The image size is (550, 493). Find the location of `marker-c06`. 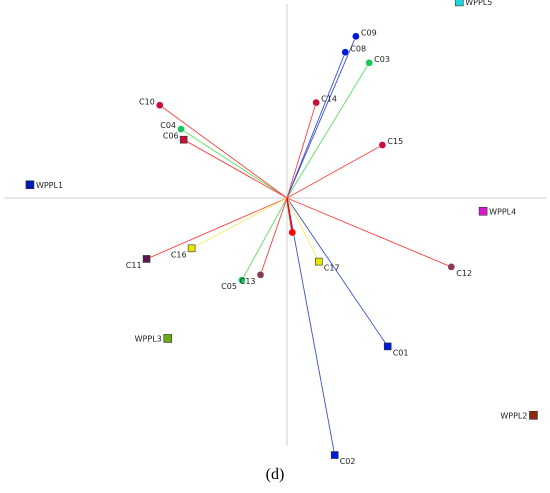

marker-c06 is located at coordinates (183, 139).